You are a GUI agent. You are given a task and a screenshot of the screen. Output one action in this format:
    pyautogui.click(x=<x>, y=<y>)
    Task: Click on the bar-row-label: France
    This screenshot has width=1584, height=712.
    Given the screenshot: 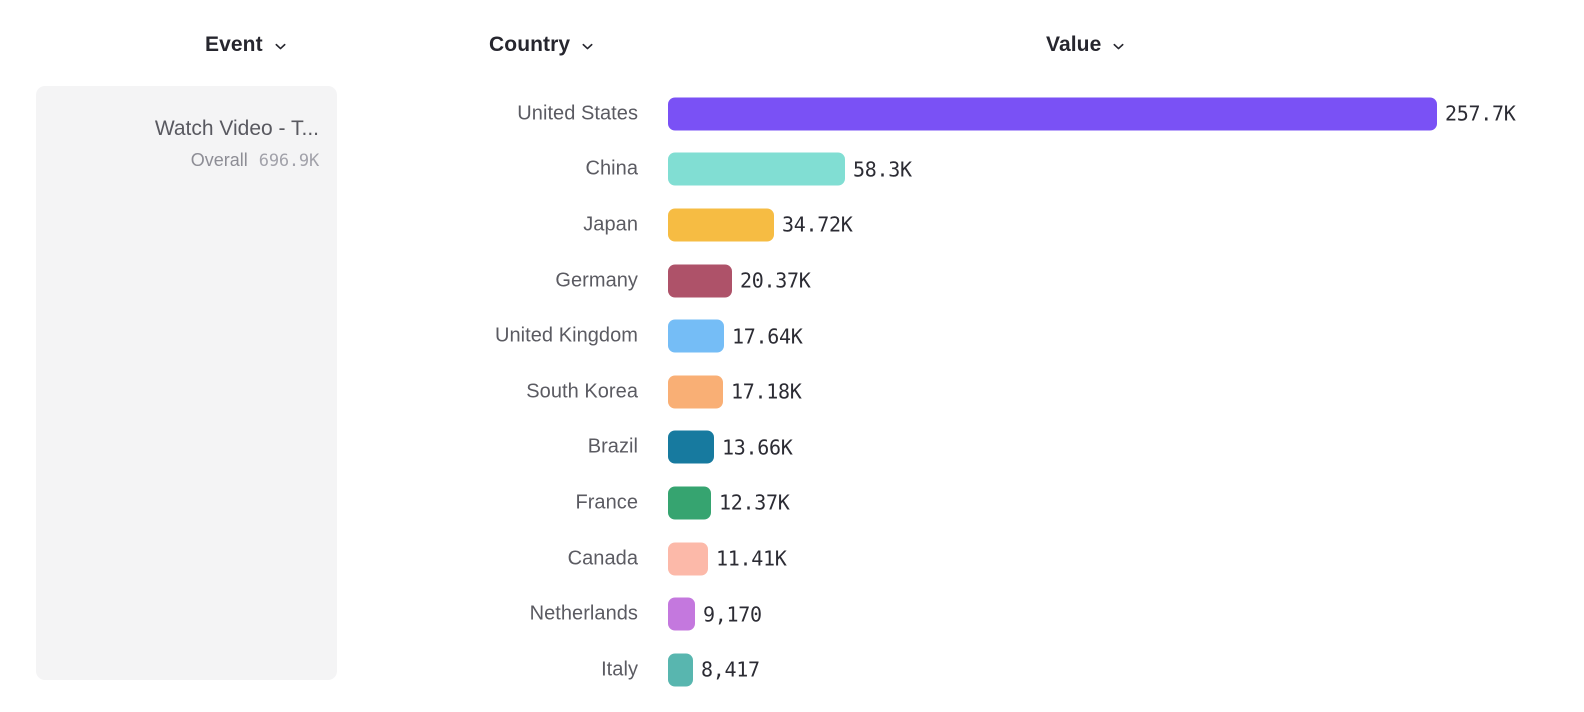 What is the action you would take?
    pyautogui.click(x=606, y=502)
    